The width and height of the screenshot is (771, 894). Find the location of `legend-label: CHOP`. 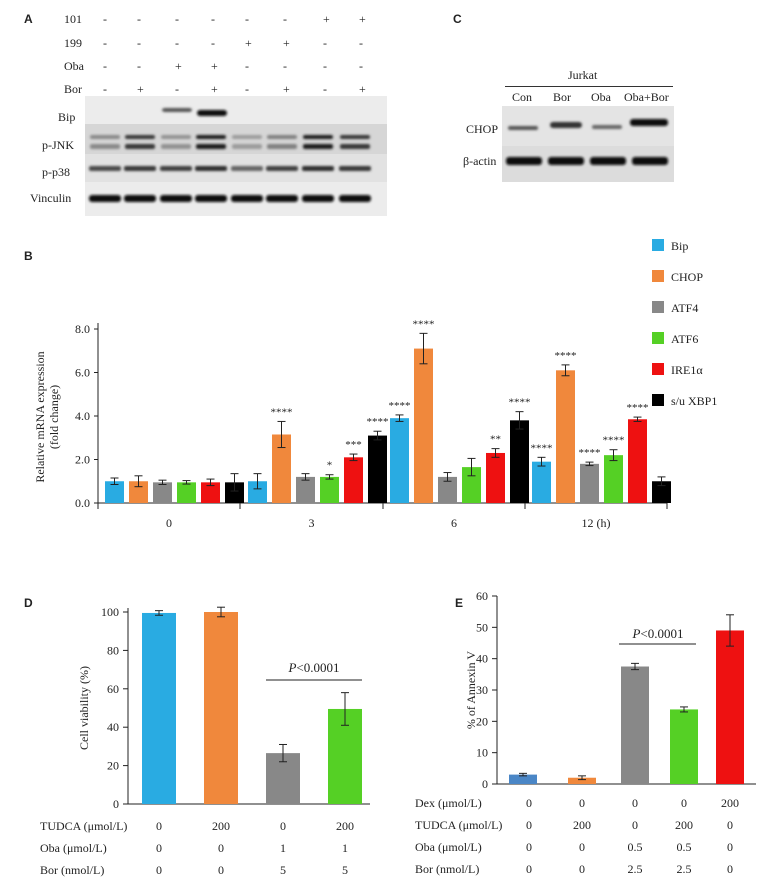

legend-label: CHOP is located at coordinates (687, 277).